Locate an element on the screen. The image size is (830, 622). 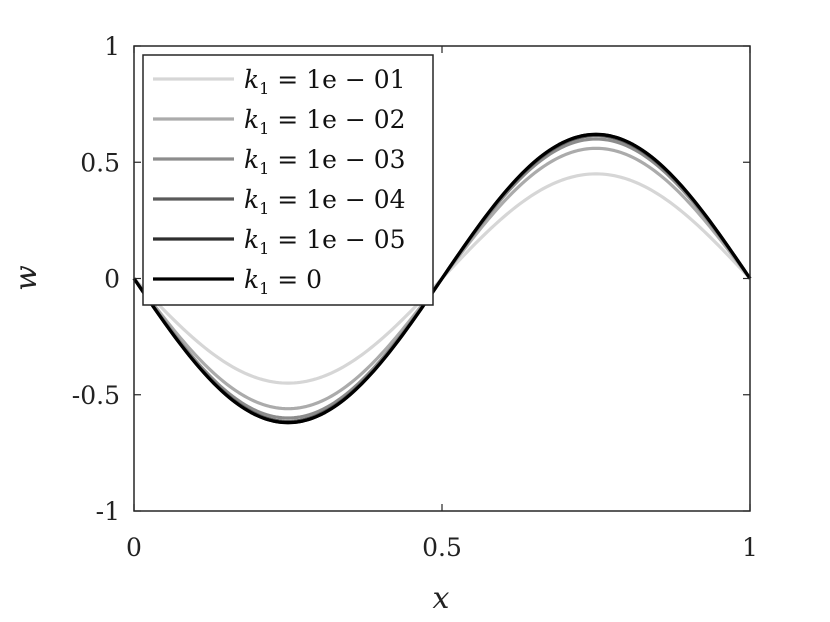
y-tick-label: -0.5 is located at coordinates (96, 395).